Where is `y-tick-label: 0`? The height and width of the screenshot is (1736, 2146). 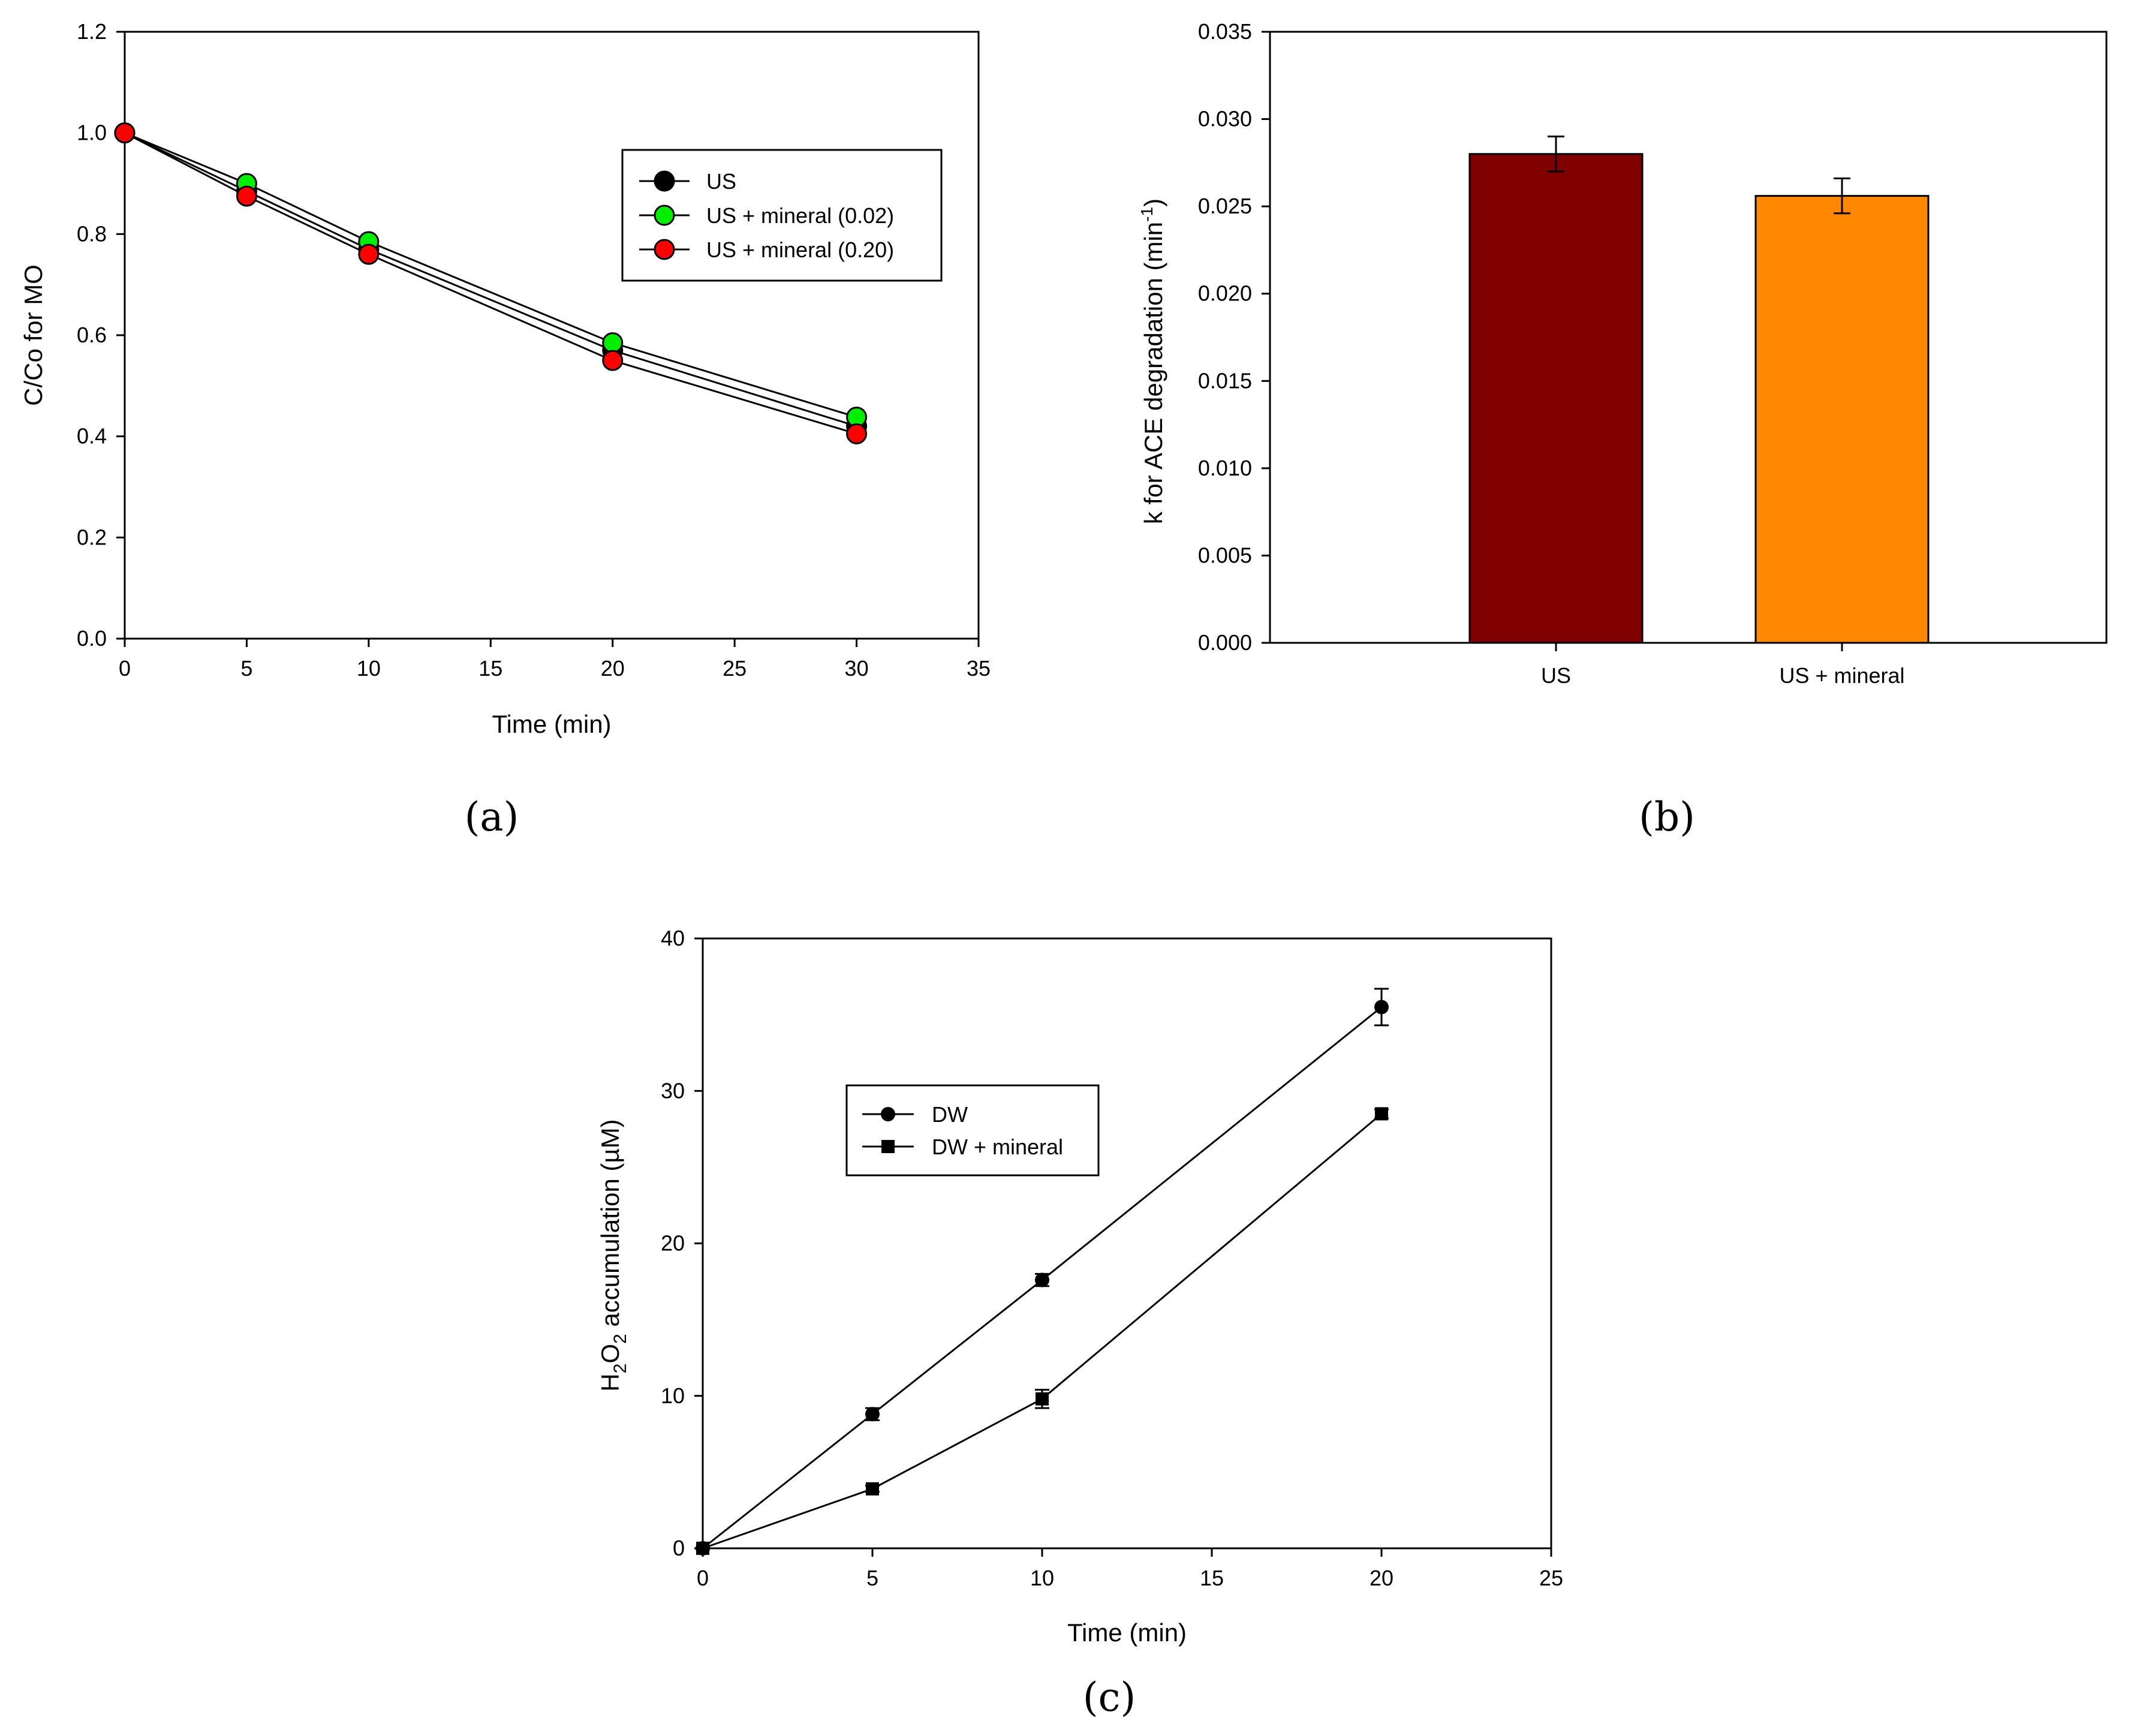
y-tick-label: 0 is located at coordinates (679, 1548).